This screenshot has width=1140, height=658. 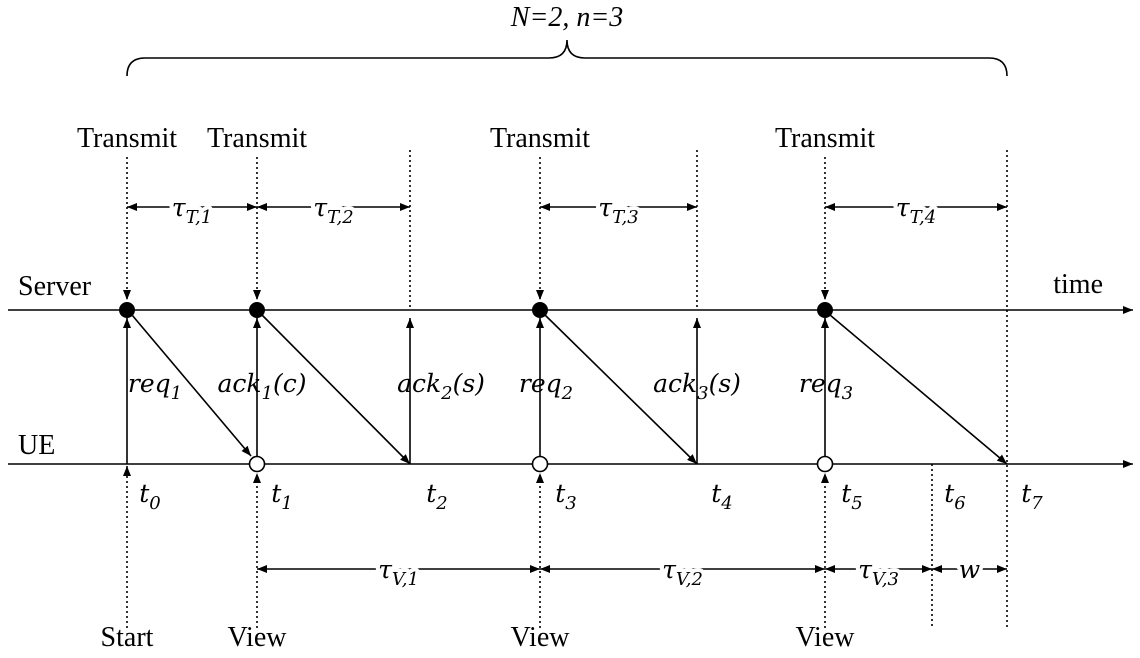 I want to click on message-label: req2, so click(x=546, y=386).